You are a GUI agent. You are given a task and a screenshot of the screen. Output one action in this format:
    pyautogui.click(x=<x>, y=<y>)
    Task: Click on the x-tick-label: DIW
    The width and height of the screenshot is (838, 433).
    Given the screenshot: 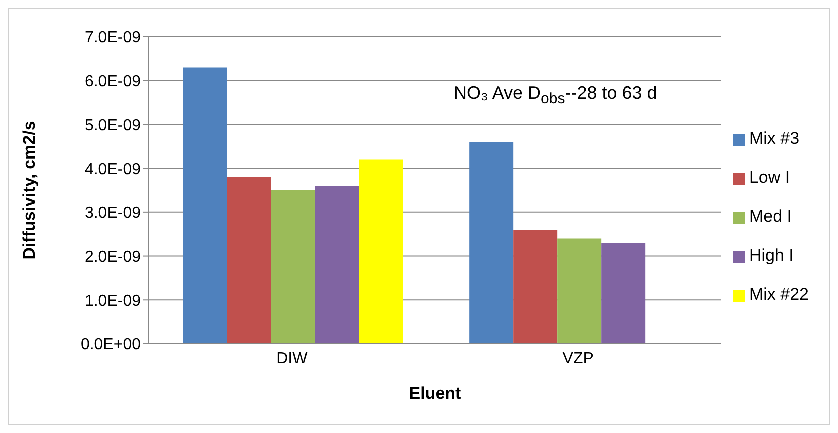 What is the action you would take?
    pyautogui.click(x=292, y=359)
    